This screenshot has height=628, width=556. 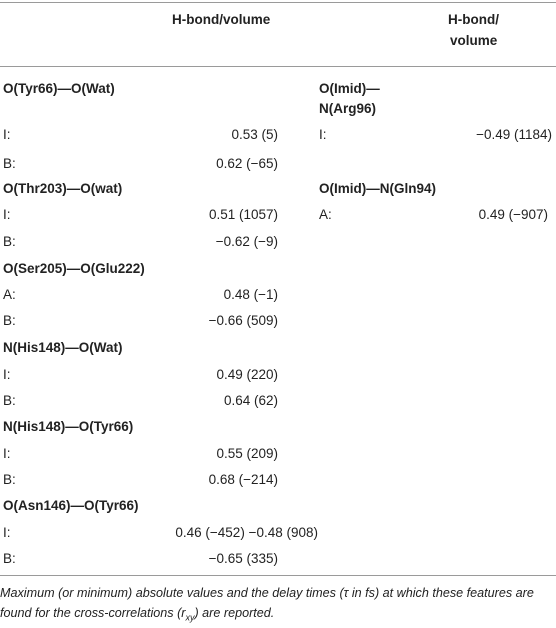 What do you see at coordinates (278, 575) in the screenshot?
I see `bottom-rule` at bounding box center [278, 575].